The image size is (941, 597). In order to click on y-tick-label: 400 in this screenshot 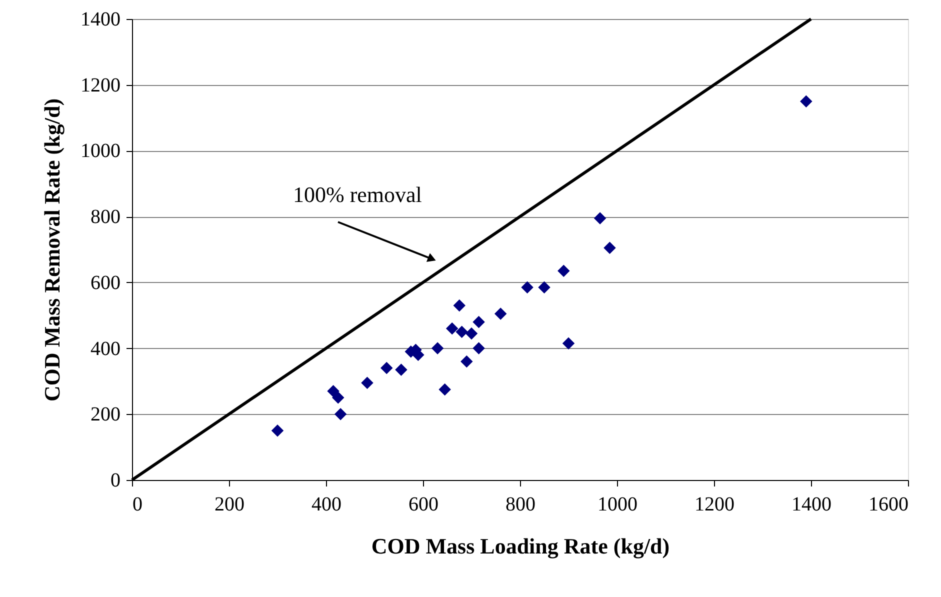, I will do `click(105, 349)`.